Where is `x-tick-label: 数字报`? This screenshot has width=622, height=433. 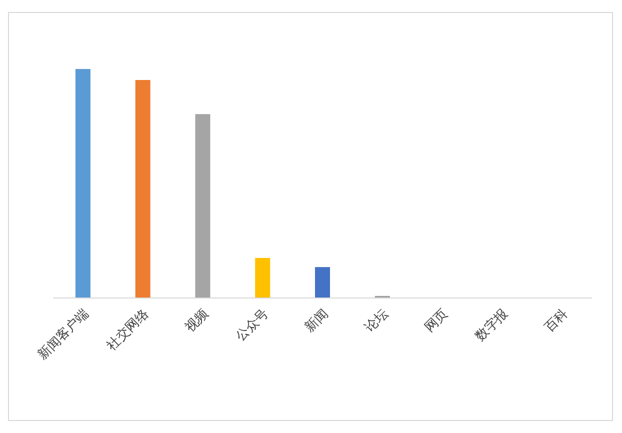
x-tick-label: 数字报 is located at coordinates (491, 325).